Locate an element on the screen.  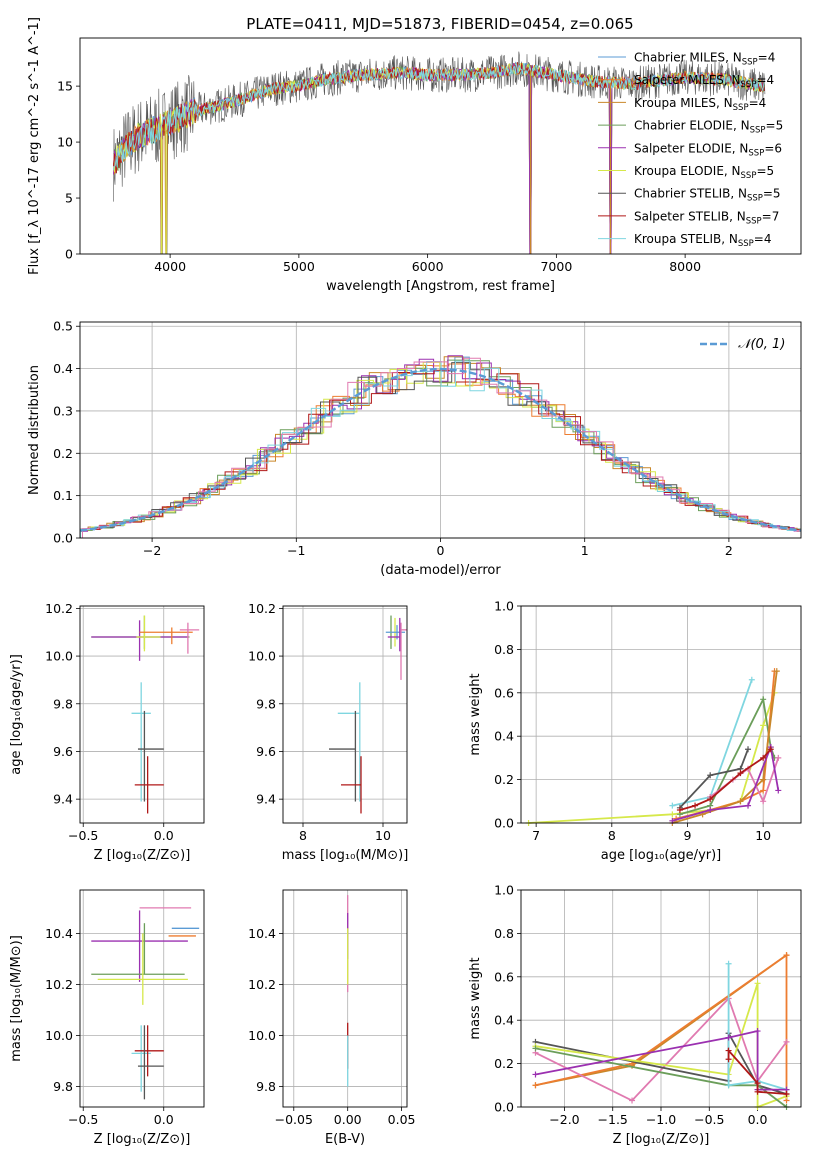
legend-label: Kroupa STELIB, NSSP=4 is located at coordinates (703, 240).